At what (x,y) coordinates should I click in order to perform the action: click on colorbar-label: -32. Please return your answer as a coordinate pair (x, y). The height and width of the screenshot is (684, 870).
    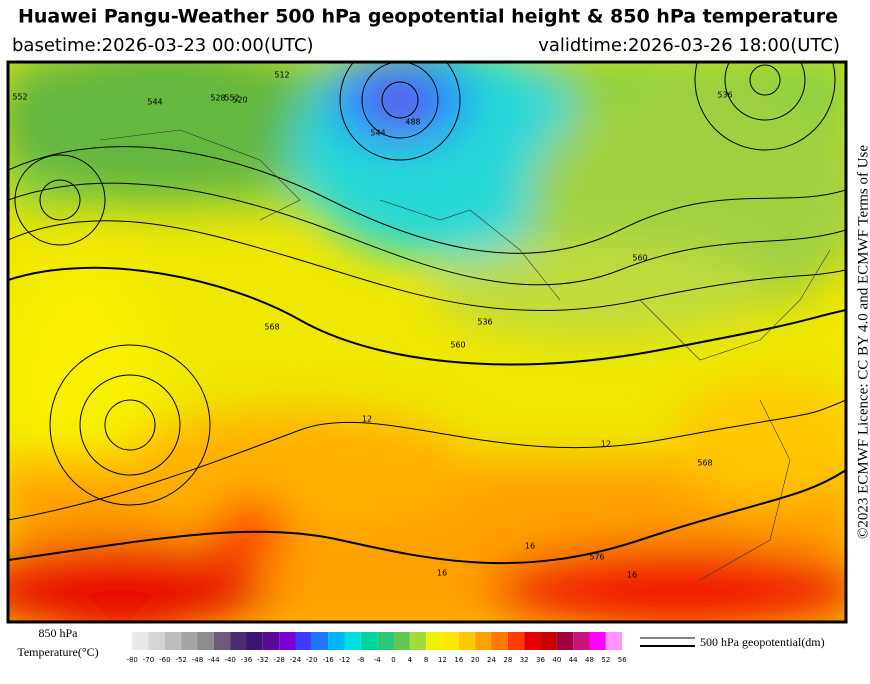
    Looking at the image, I should click on (262, 660).